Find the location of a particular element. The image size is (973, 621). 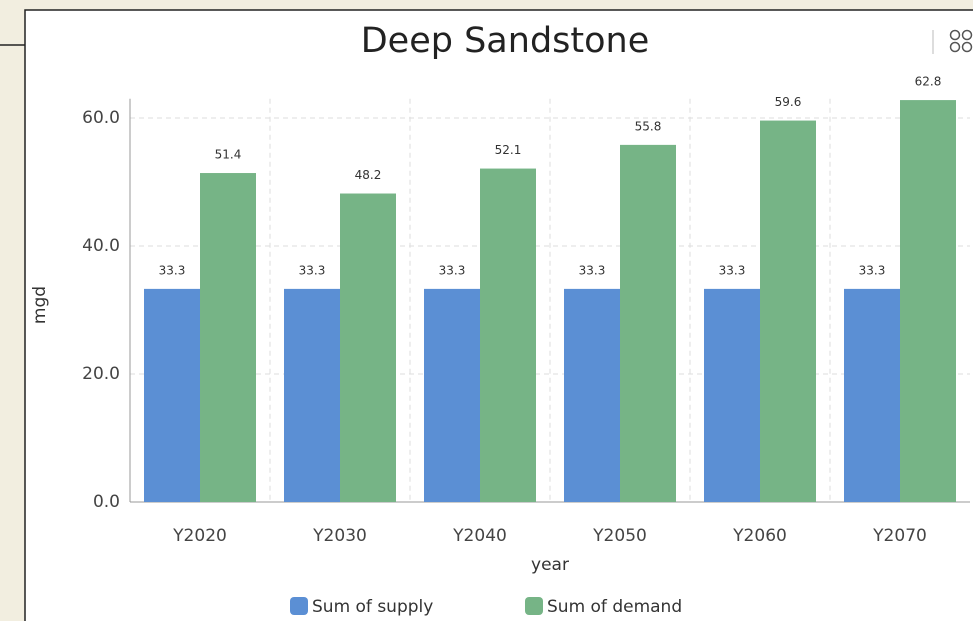

legend-label: Sum of demand is located at coordinates (614, 607).